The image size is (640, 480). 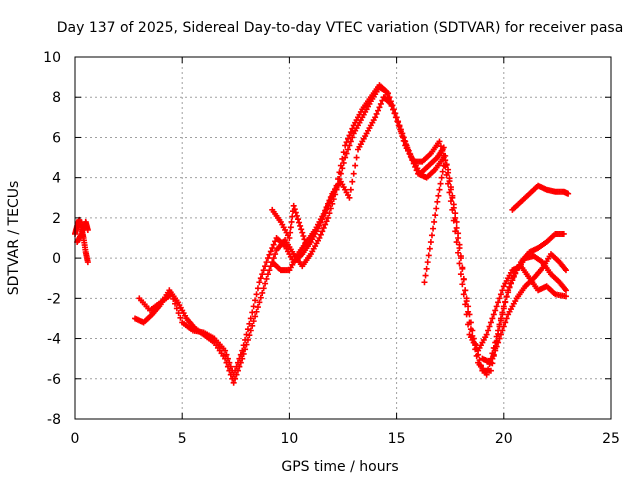 I want to click on y-tick-label: -8, so click(x=54, y=420).